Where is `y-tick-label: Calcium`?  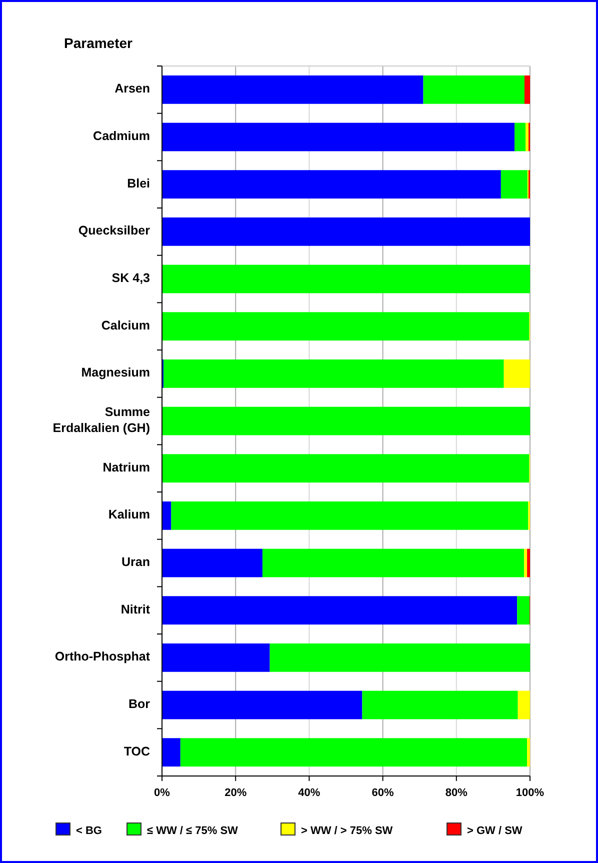 y-tick-label: Calcium is located at coordinates (125, 325).